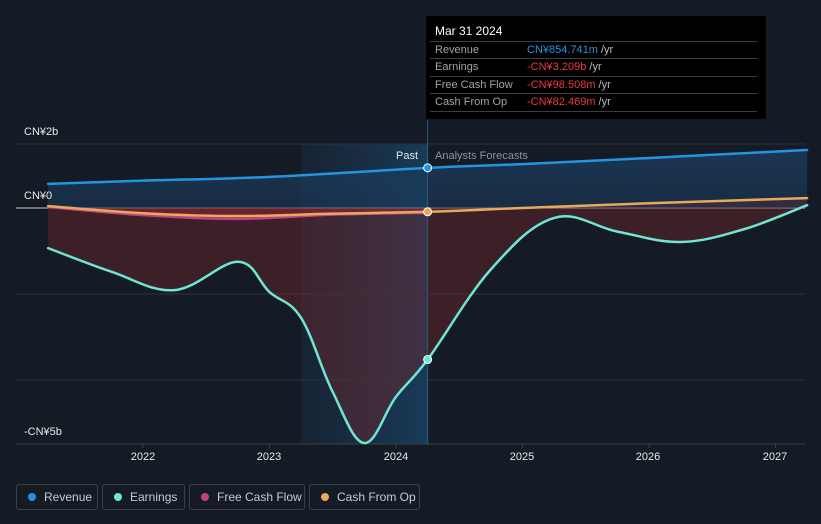  I want to click on tooltip-value: CN¥854.741m /yr, so click(570, 50).